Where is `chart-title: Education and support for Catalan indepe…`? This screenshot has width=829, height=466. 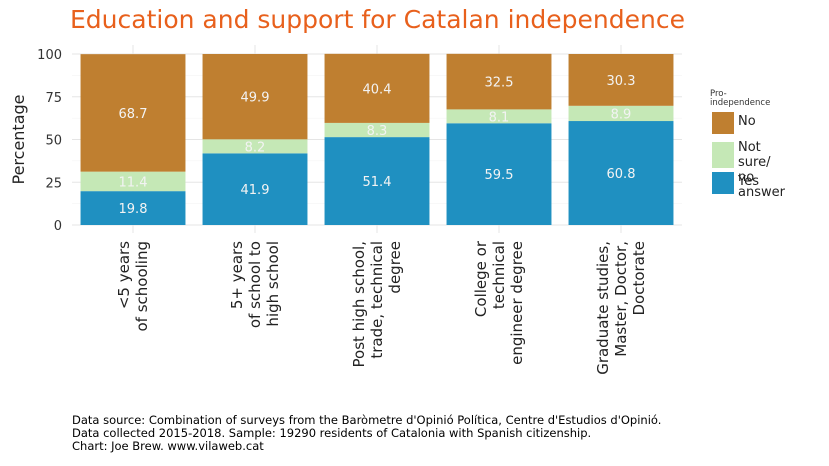
chart-title: Education and support for Catalan indepe… is located at coordinates (377, 19).